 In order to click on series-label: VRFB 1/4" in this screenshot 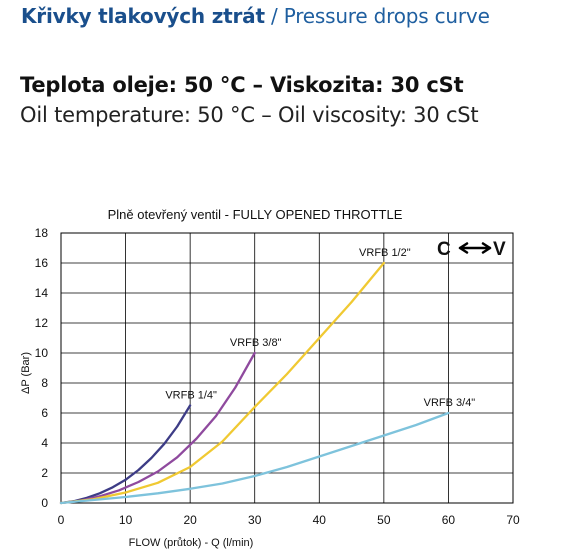, I will do `click(191, 396)`.